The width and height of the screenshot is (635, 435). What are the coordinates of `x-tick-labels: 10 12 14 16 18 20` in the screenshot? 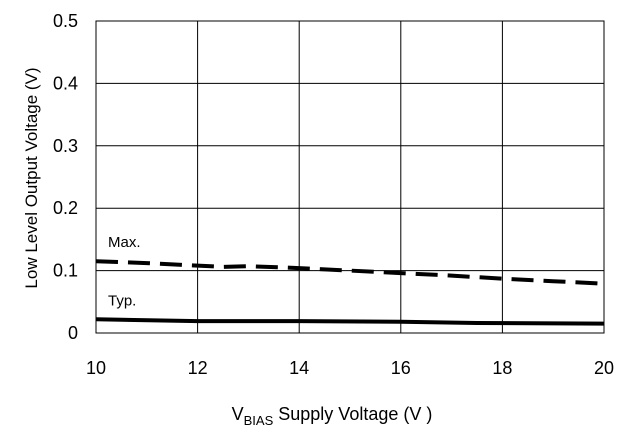 It's located at (350, 368).